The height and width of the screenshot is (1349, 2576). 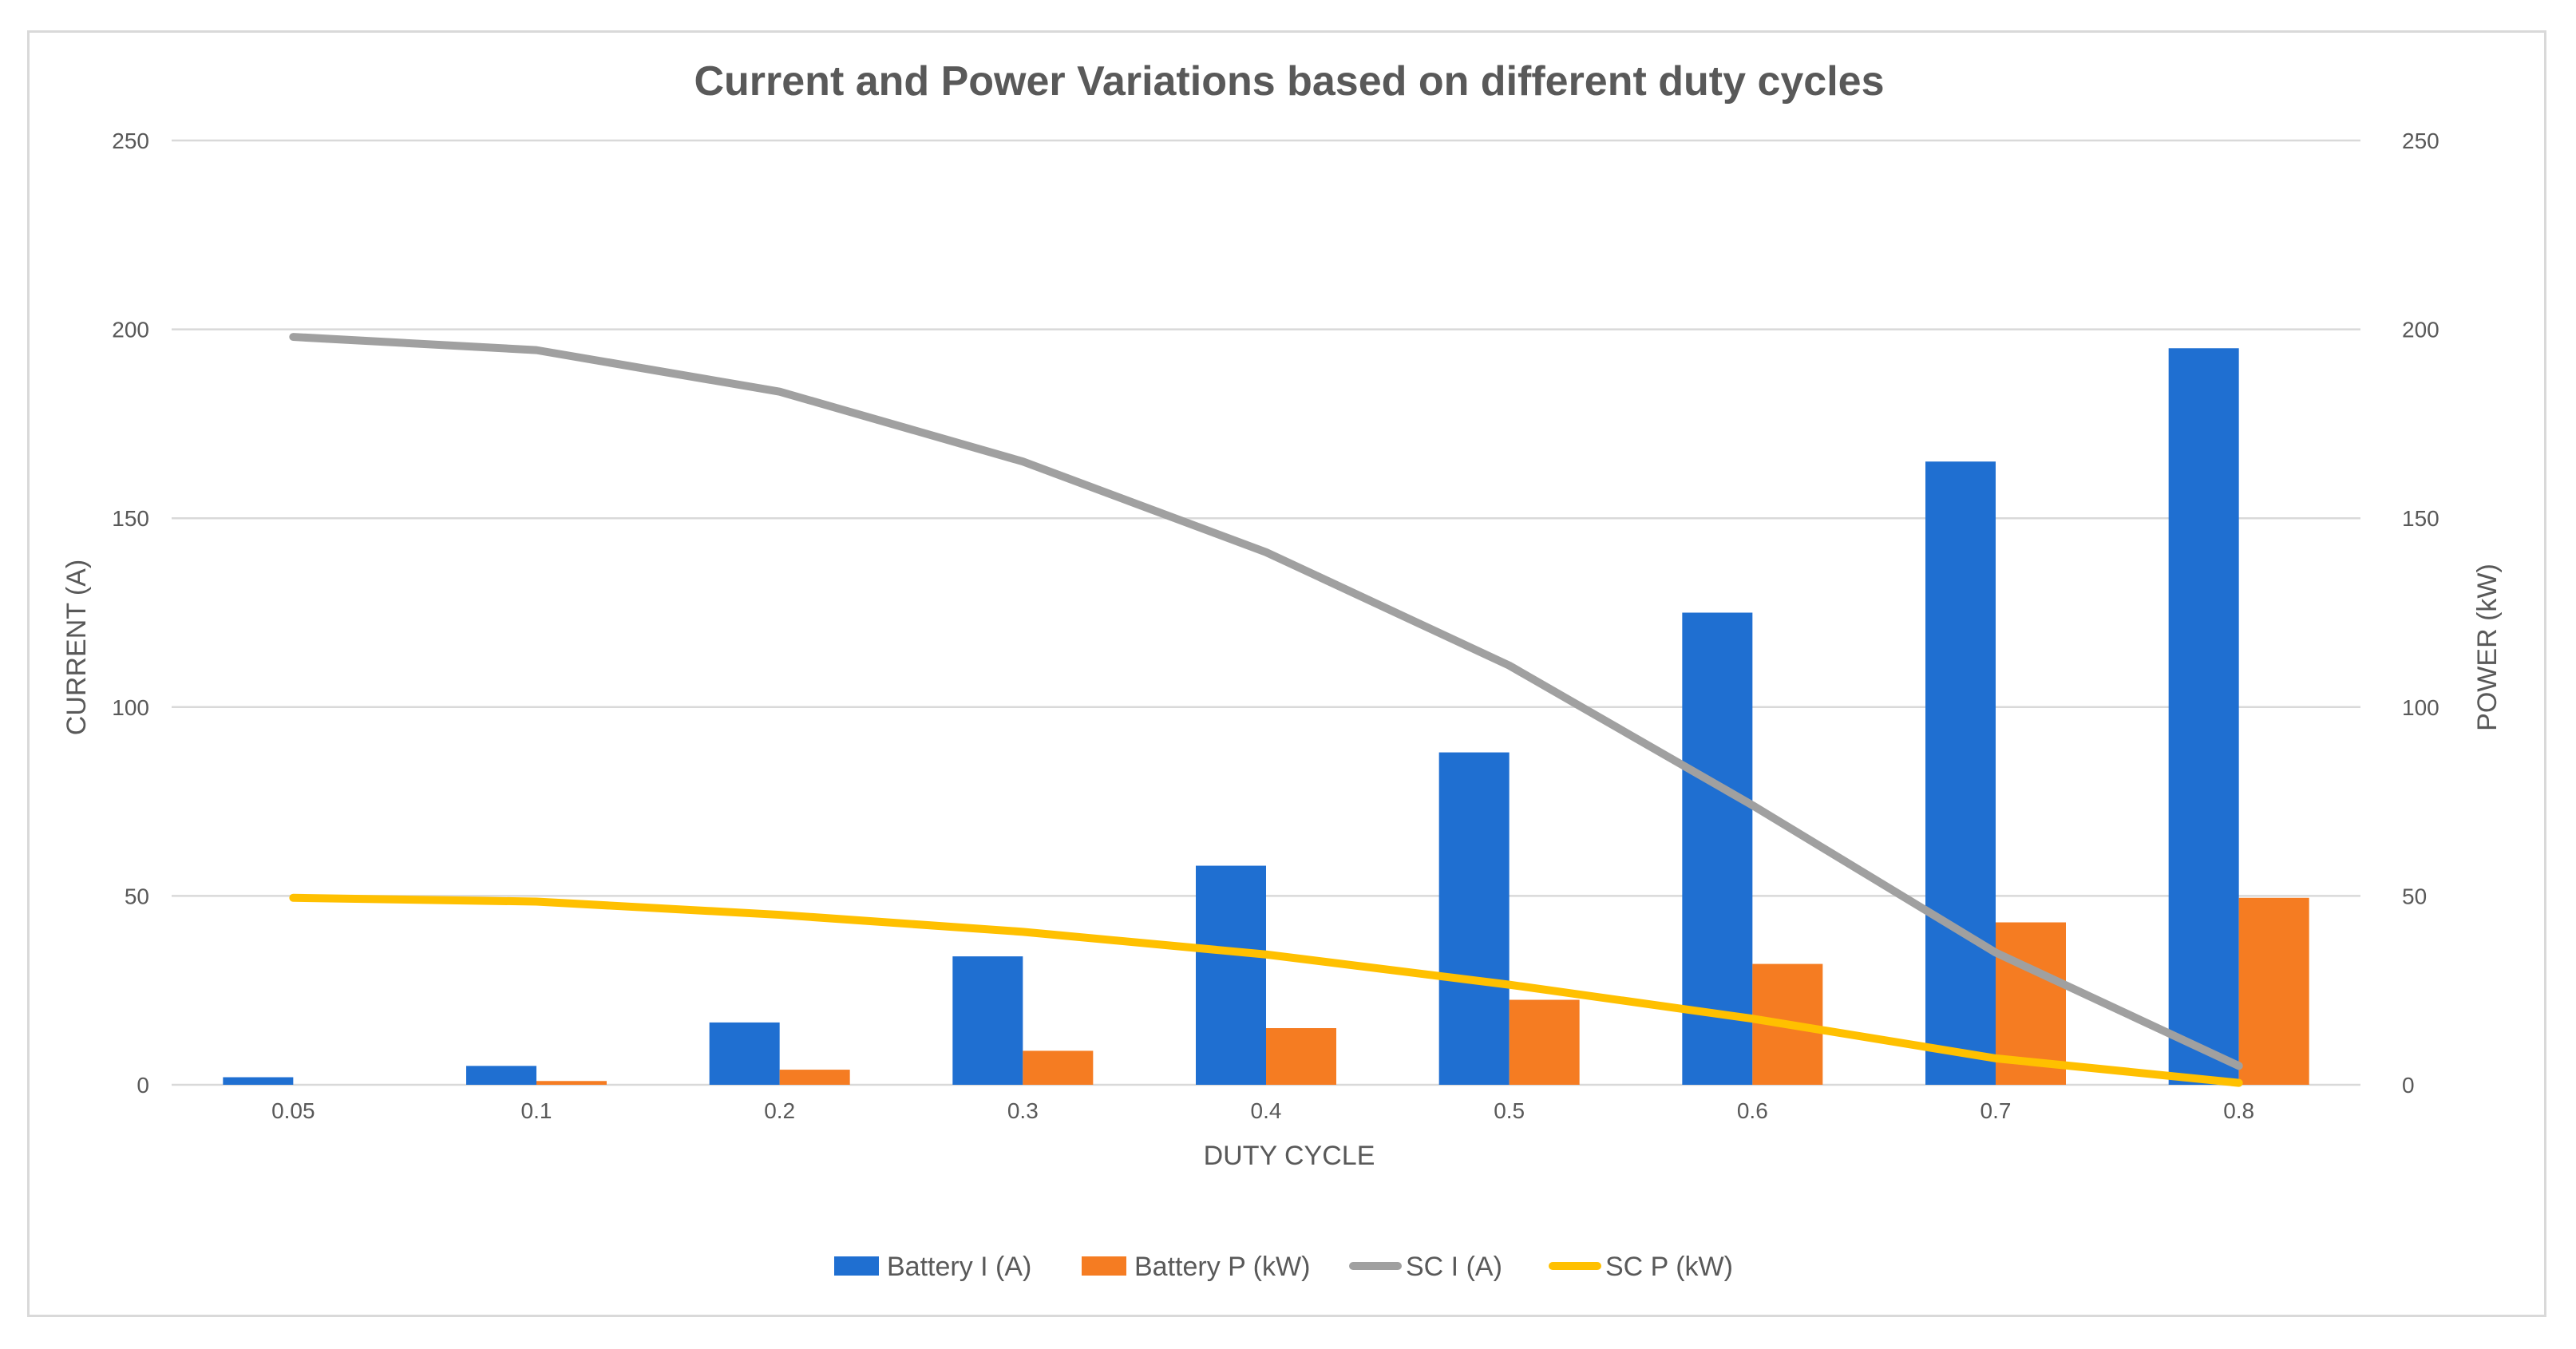 I want to click on x-tick-label: 0.3, so click(x=1023, y=1110).